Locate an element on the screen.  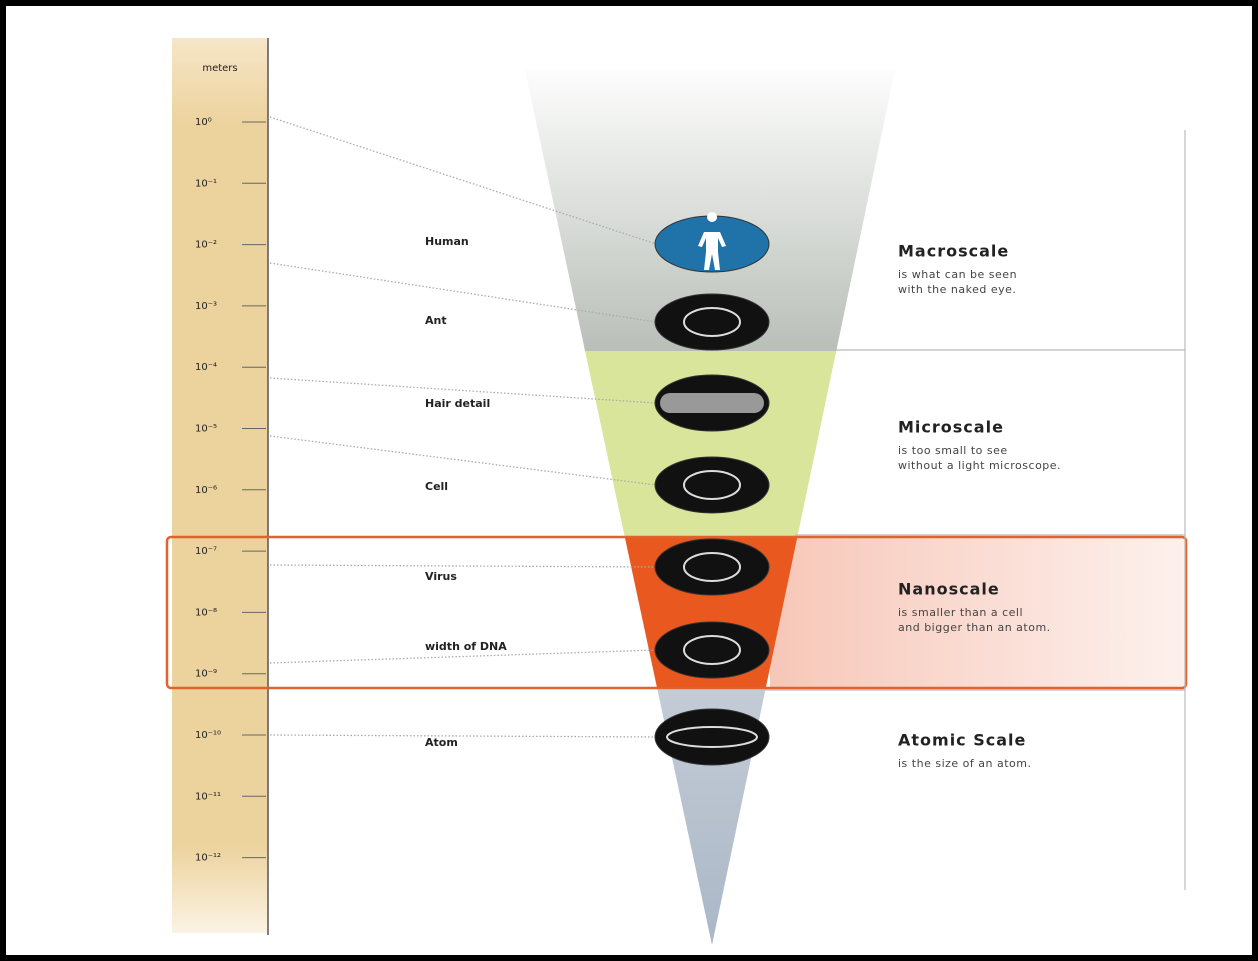
item-label: Human is located at coordinates (447, 241).